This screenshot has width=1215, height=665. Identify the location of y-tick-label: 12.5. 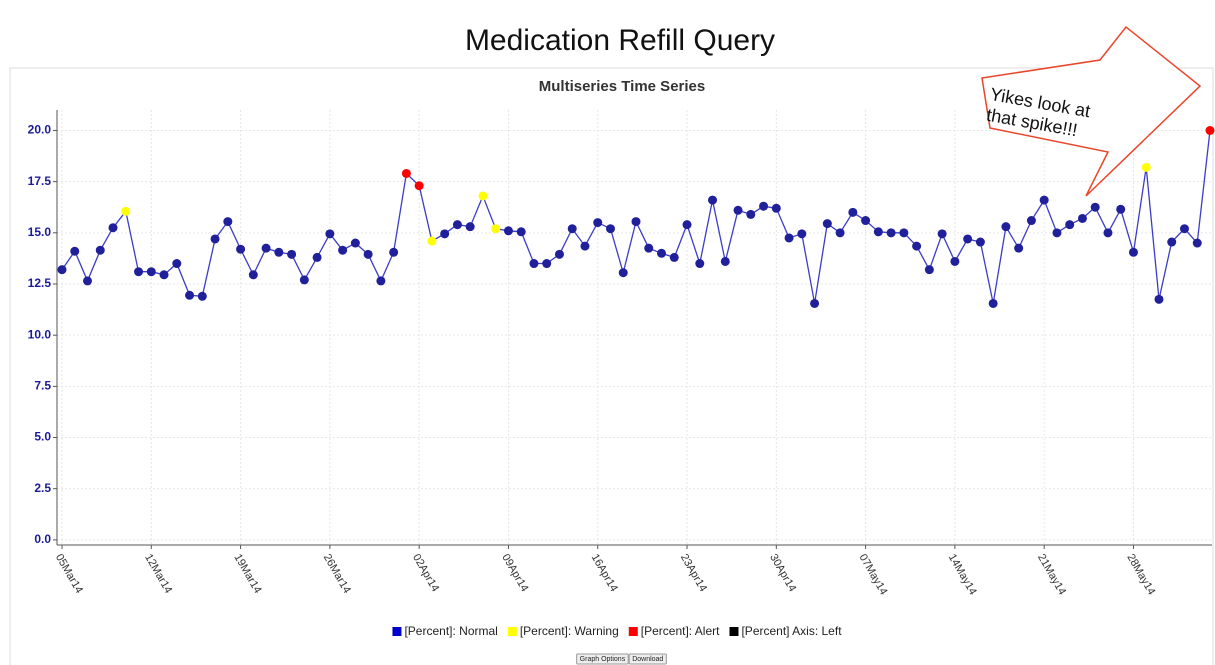
(40, 283).